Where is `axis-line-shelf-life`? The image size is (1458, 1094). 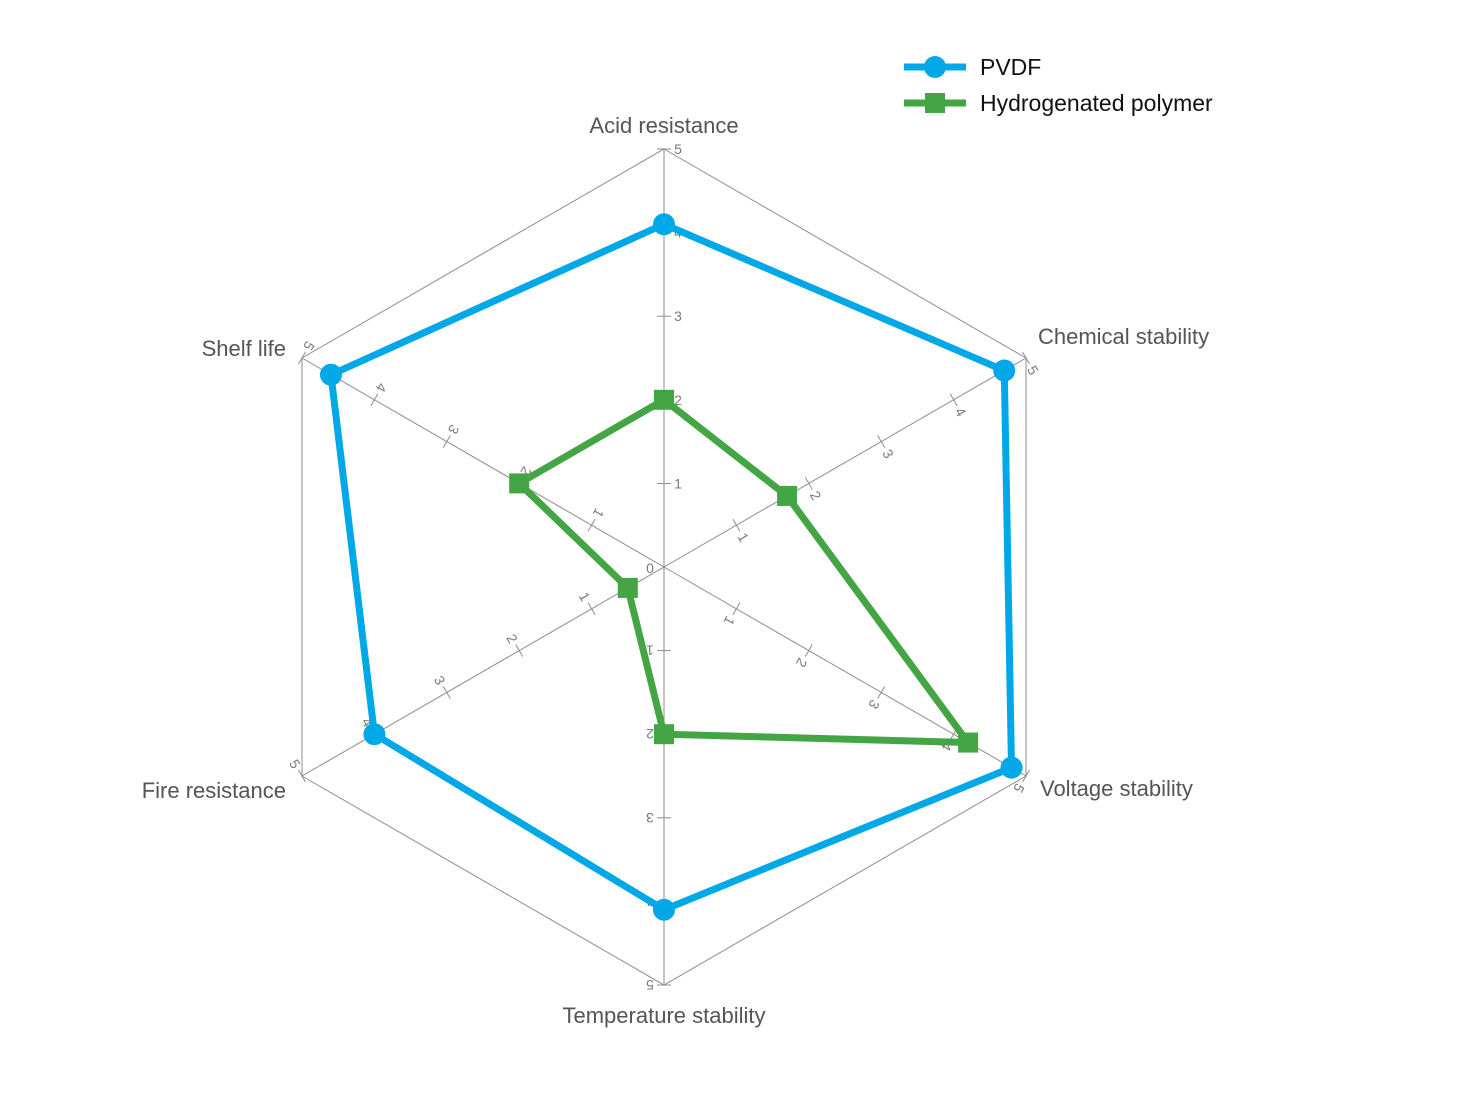
axis-line-shelf-life is located at coordinates (483, 462).